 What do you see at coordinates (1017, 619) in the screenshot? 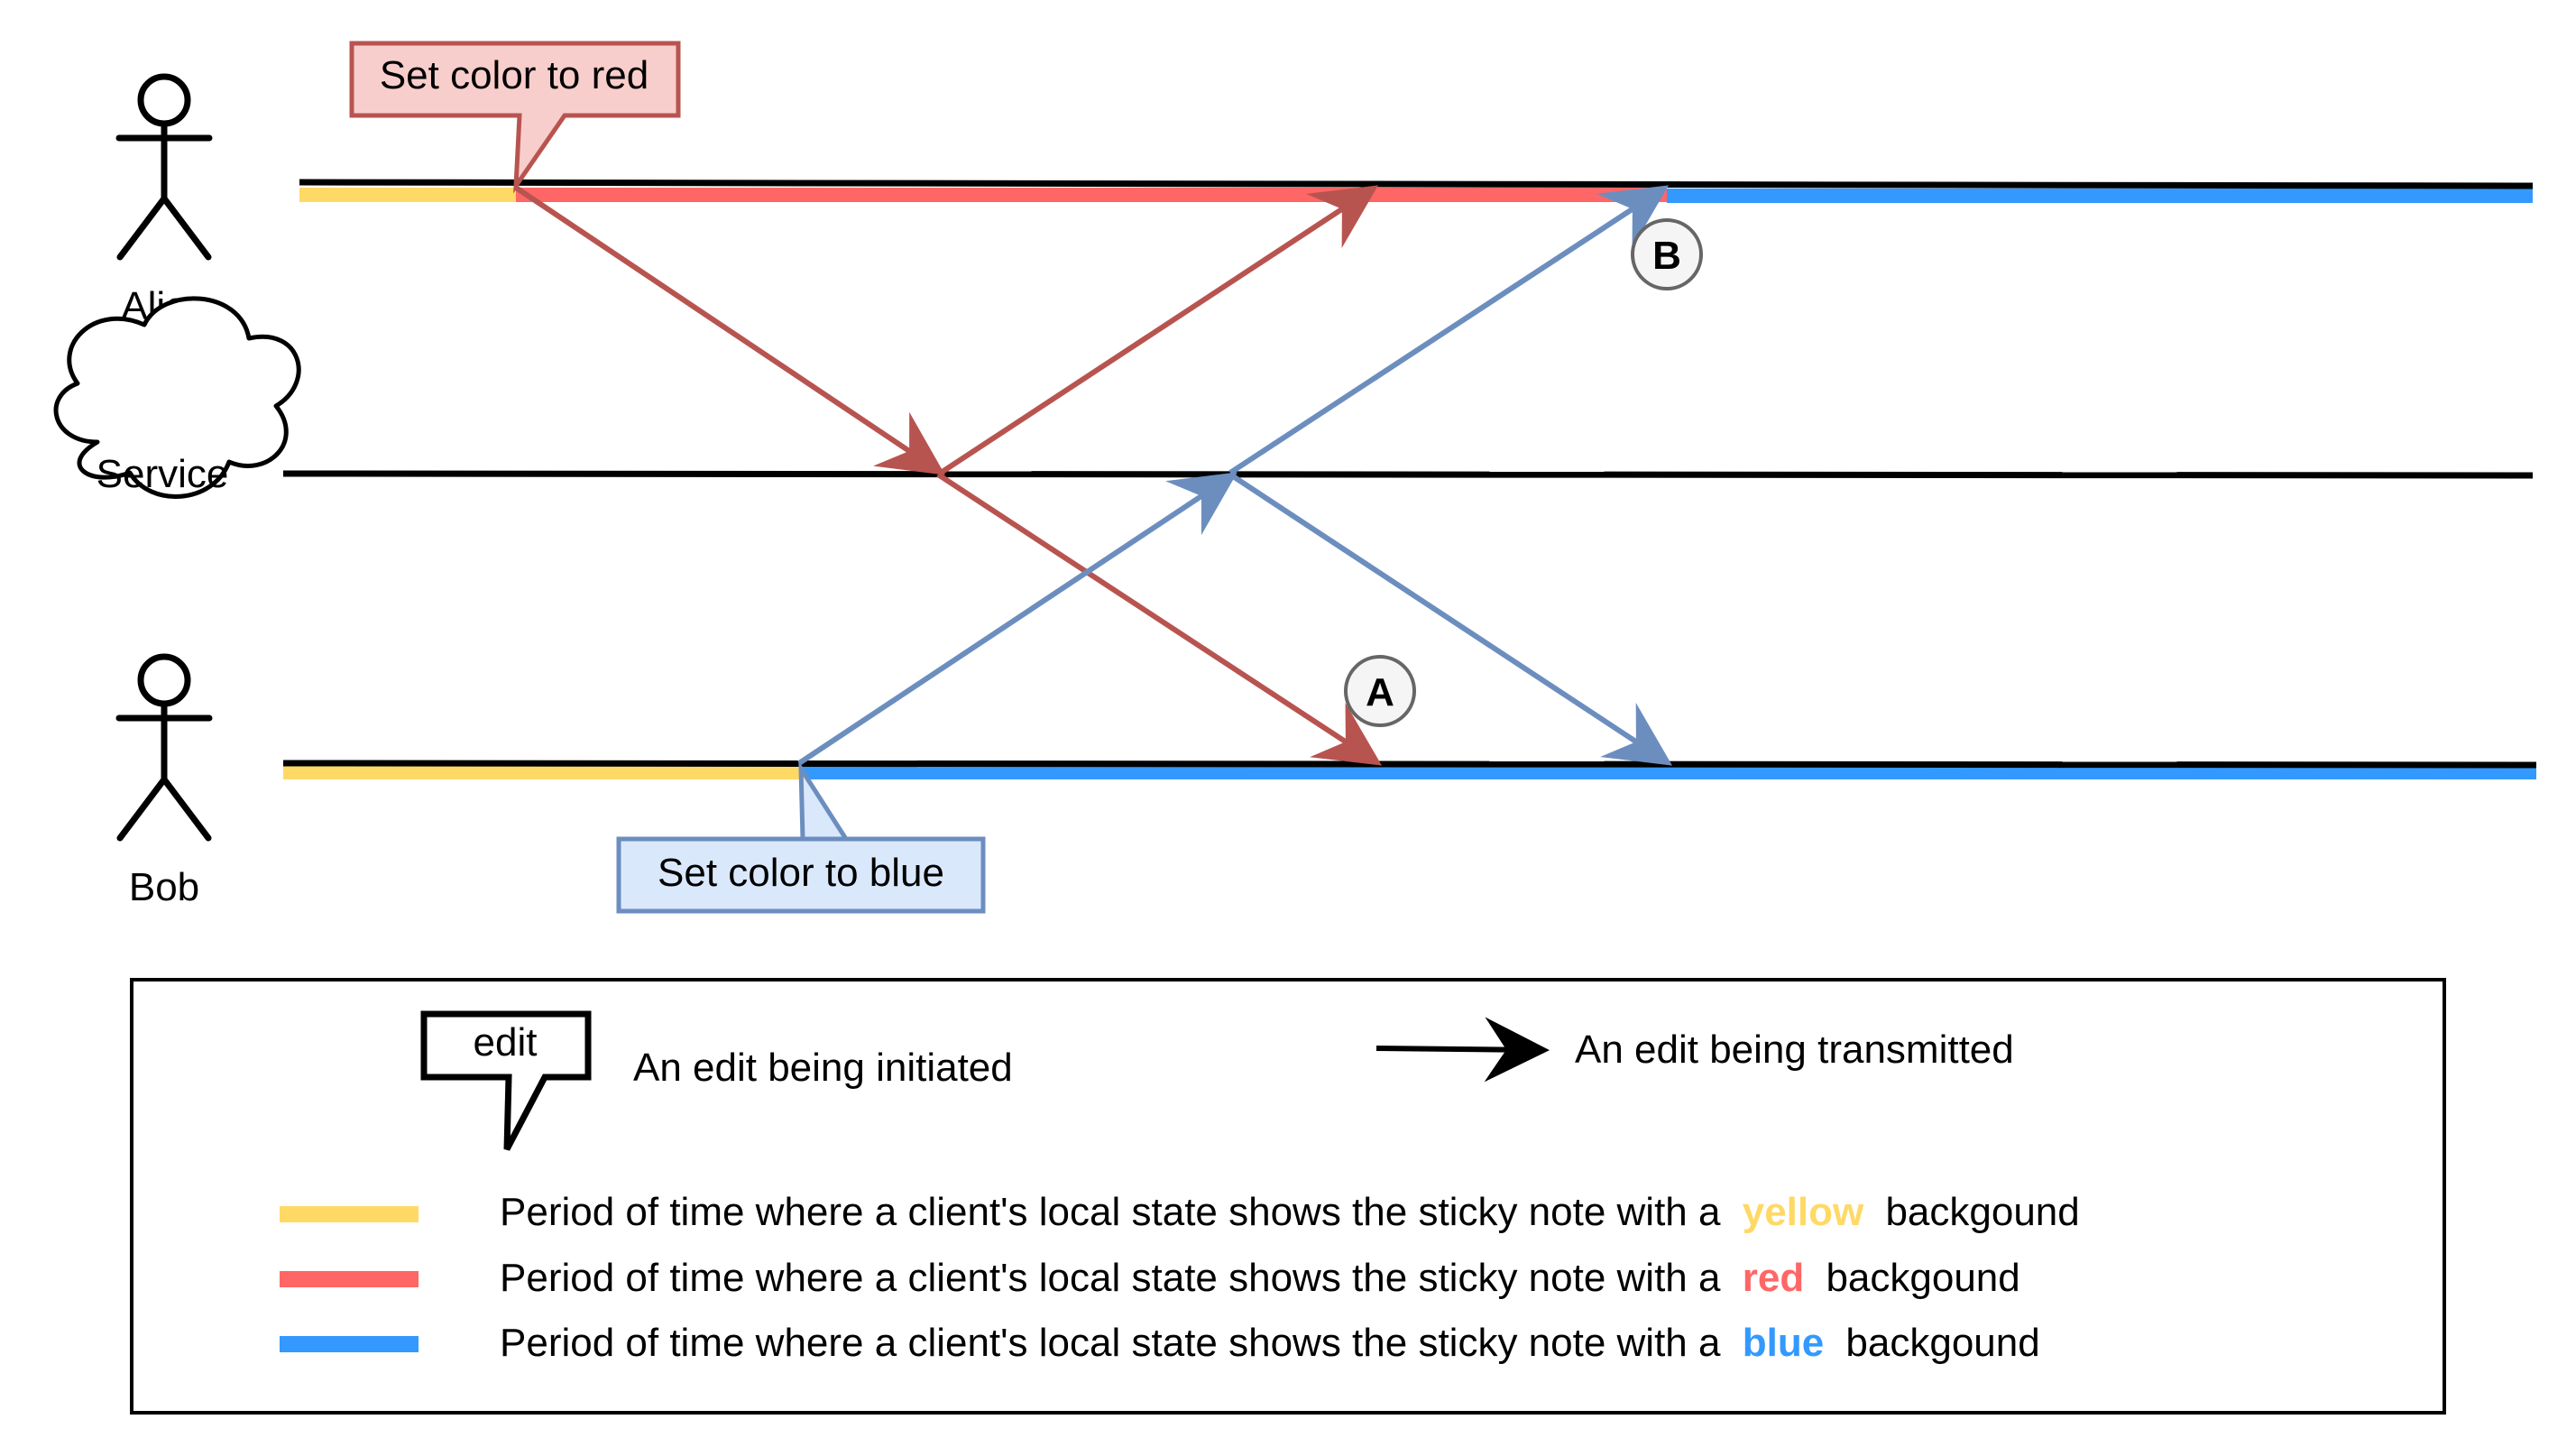
I see `bob-to-service-blue-arrow` at bounding box center [1017, 619].